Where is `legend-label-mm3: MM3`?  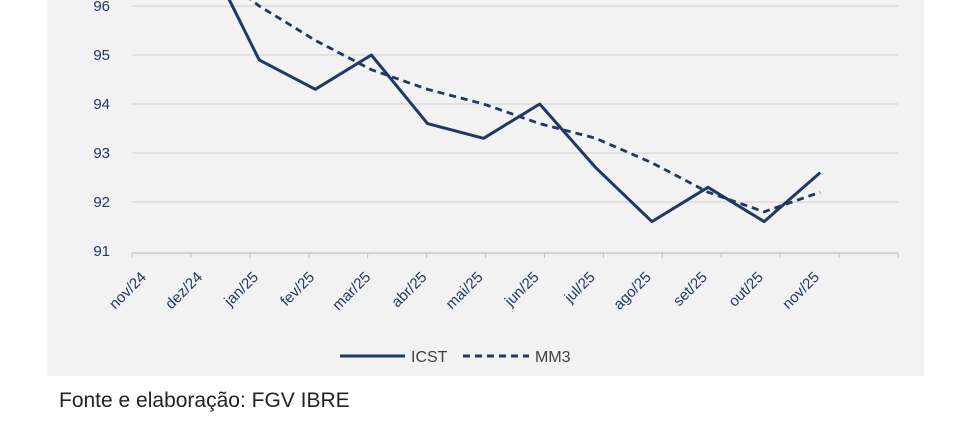
legend-label-mm3: MM3 is located at coordinates (553, 357).